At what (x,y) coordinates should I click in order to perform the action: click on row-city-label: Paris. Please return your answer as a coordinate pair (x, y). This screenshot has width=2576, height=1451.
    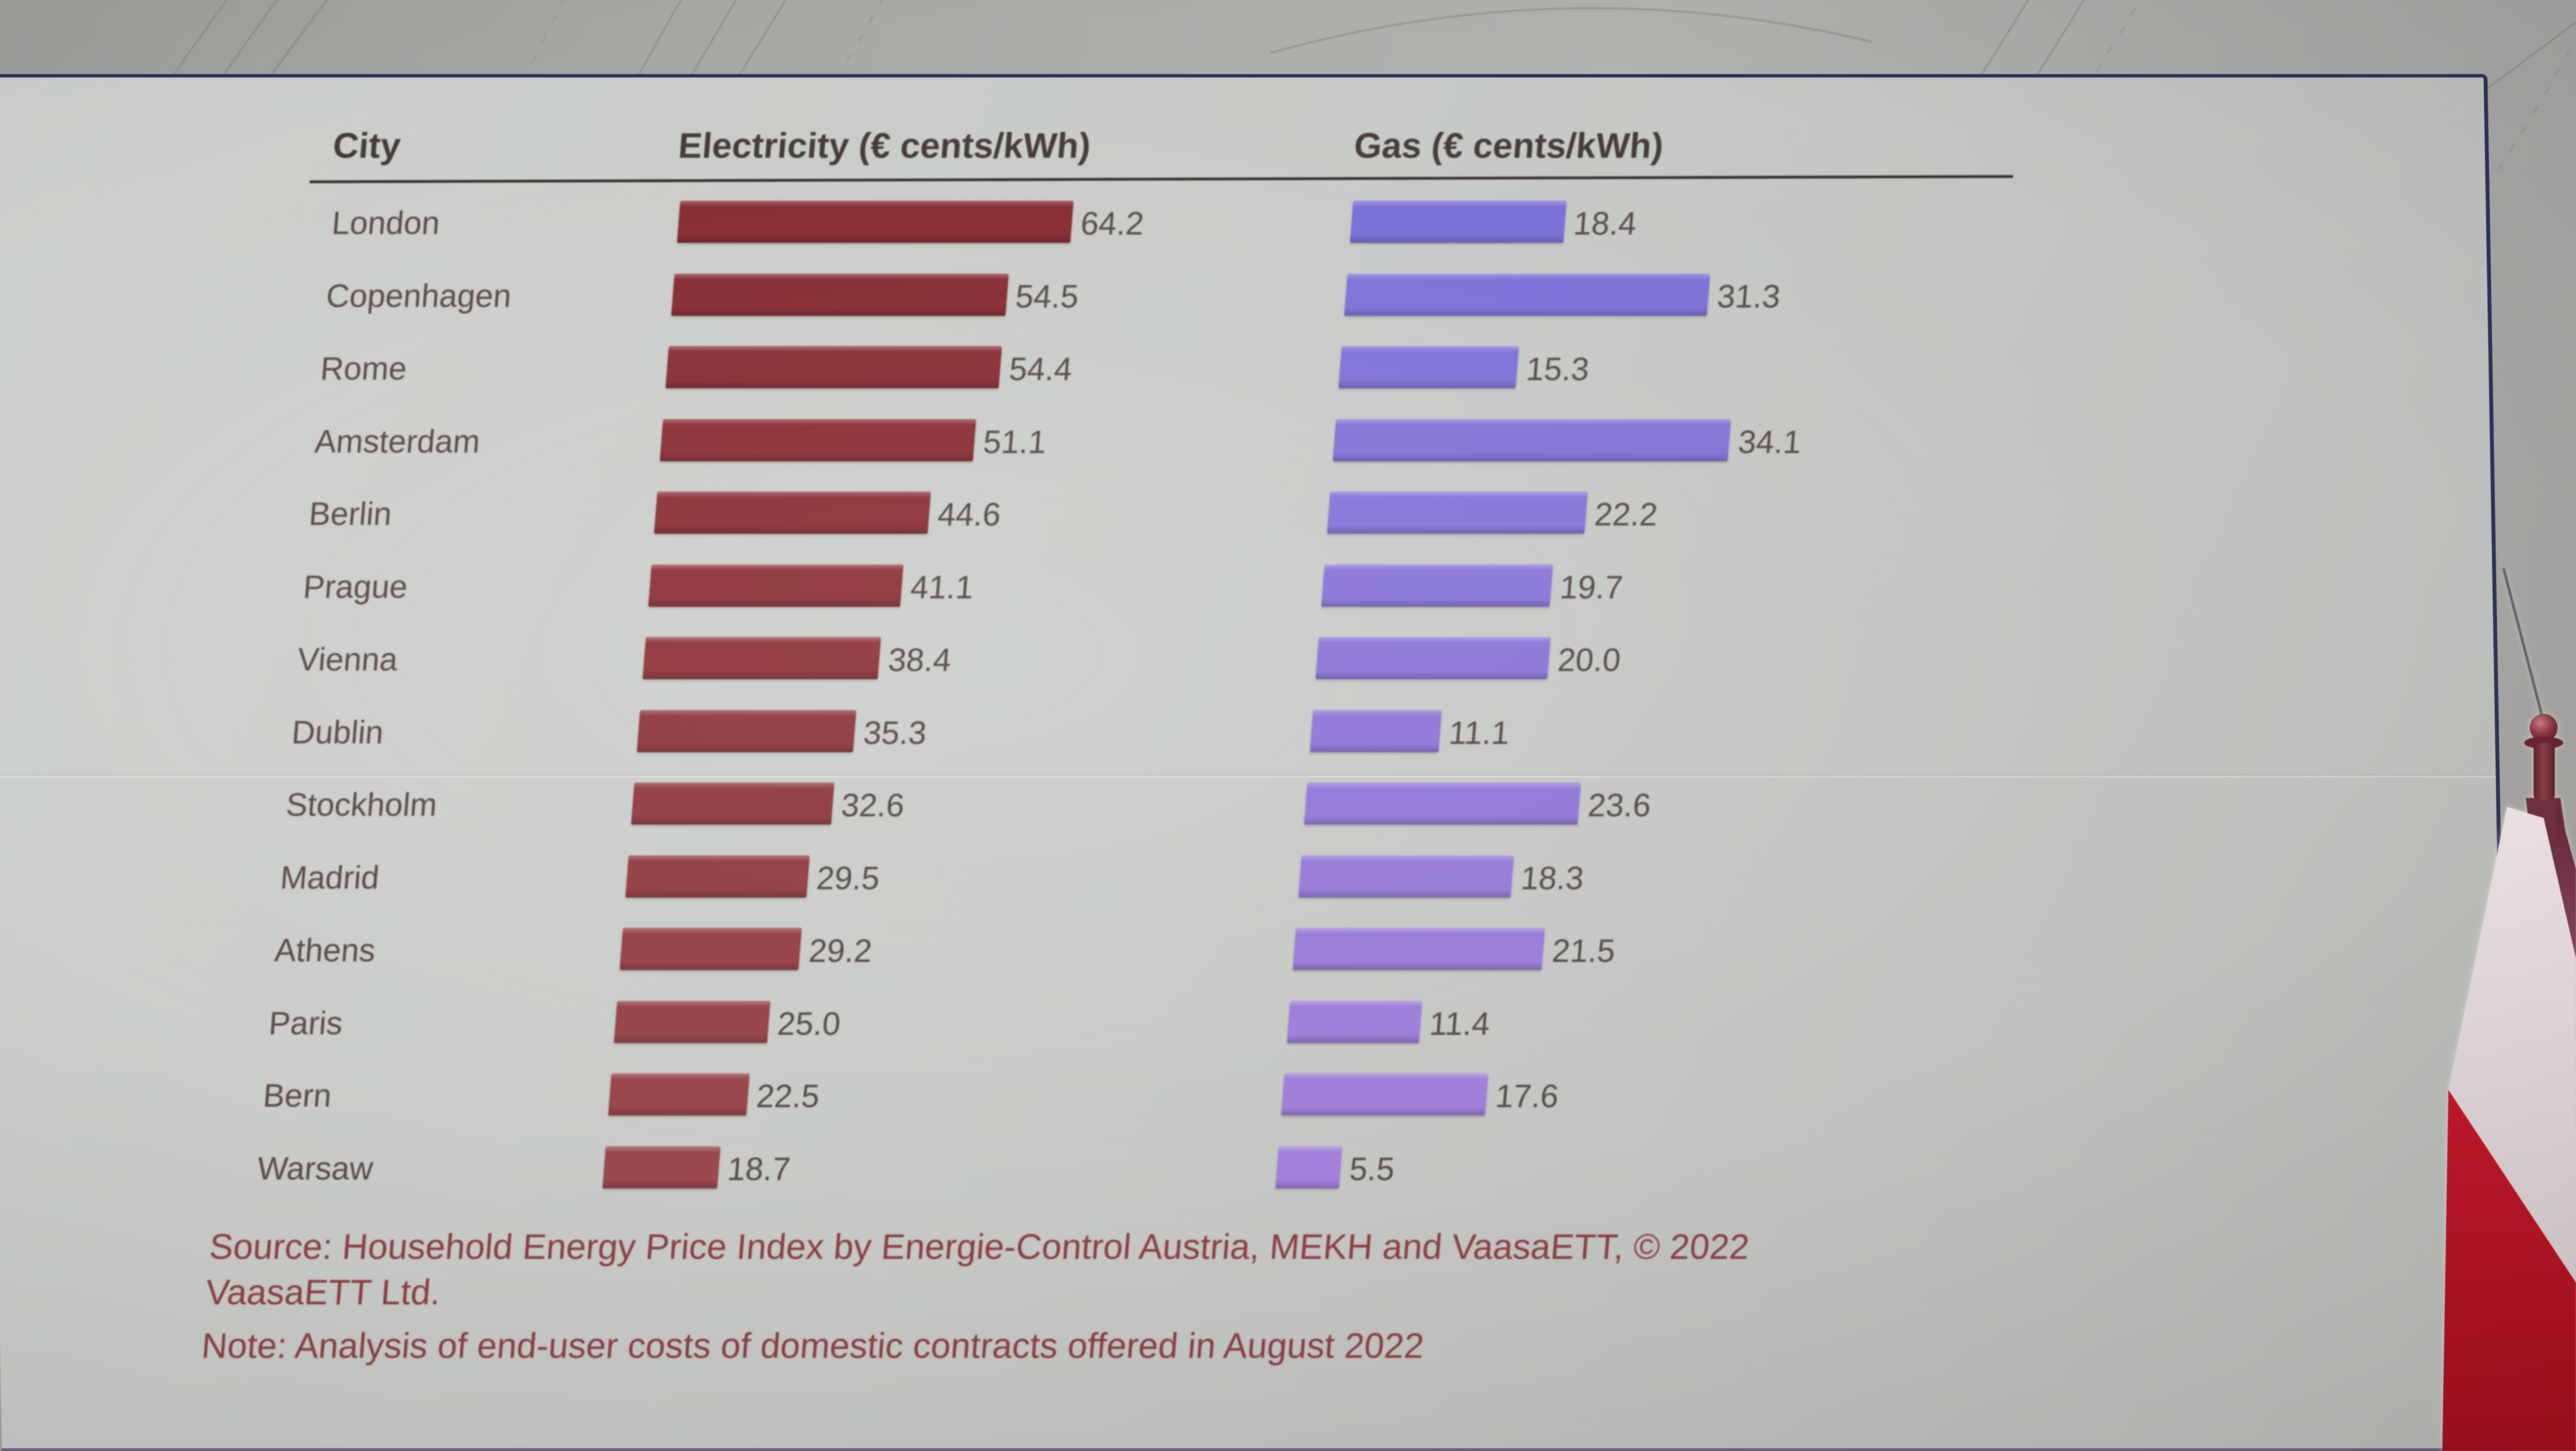
    Looking at the image, I should click on (305, 1023).